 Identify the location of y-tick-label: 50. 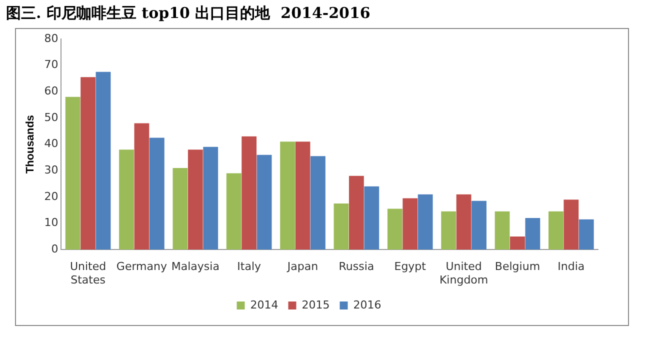
(51, 117).